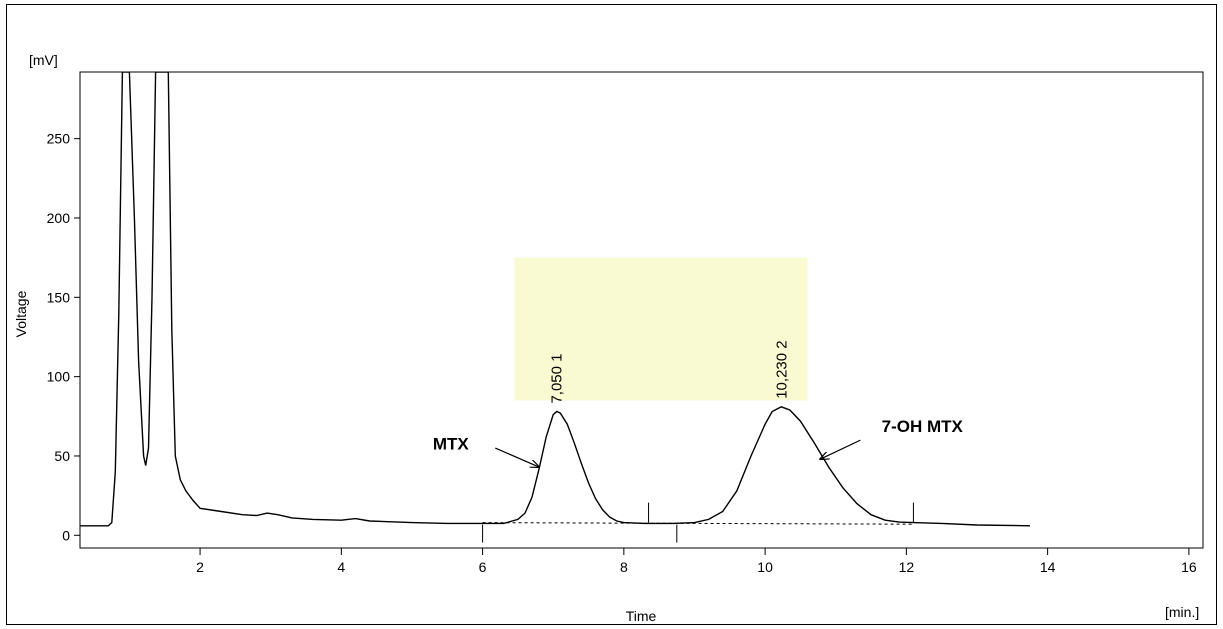 The height and width of the screenshot is (629, 1223). I want to click on y-unit-label: [mV], so click(43, 60).